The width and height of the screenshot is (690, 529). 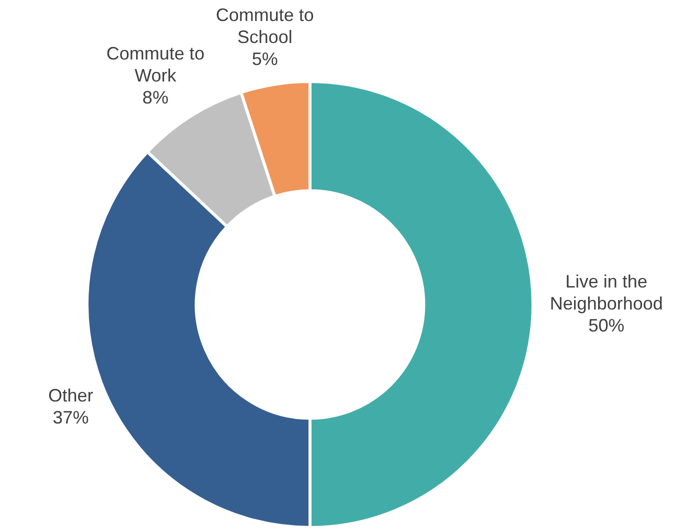 I want to click on slice-label: Commute to Work, so click(x=155, y=65).